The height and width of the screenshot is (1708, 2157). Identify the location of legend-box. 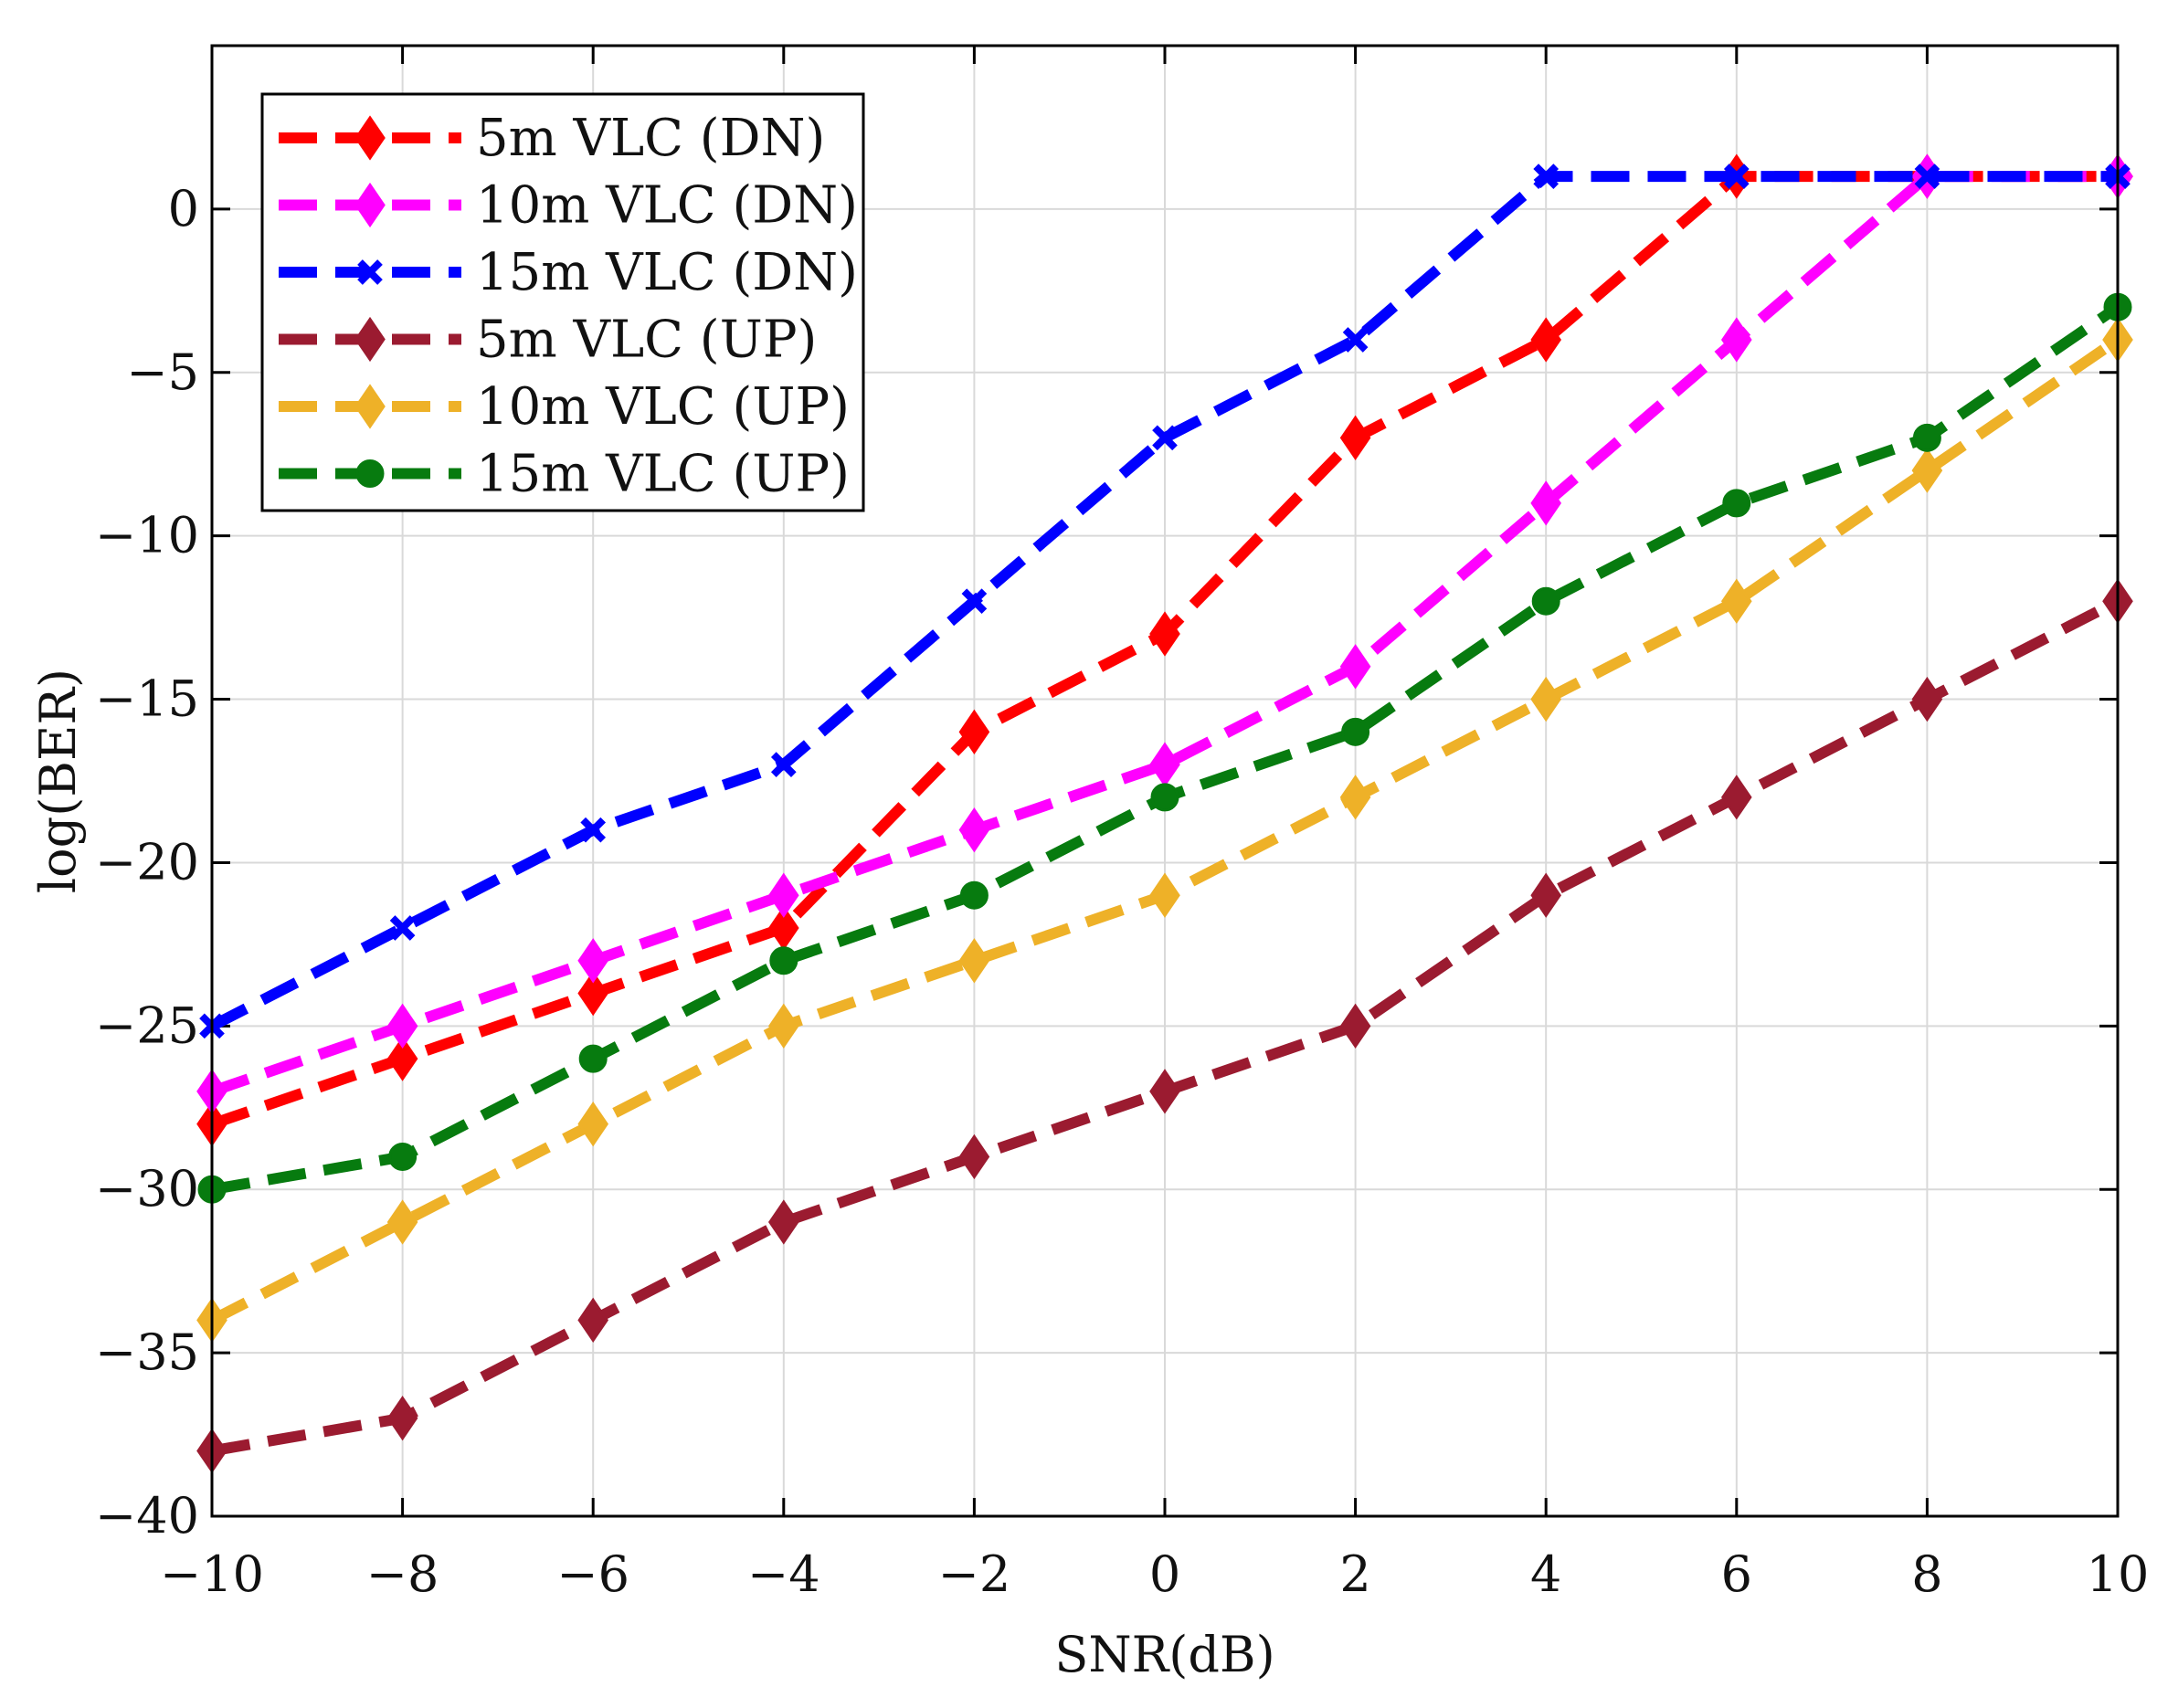
(563, 302).